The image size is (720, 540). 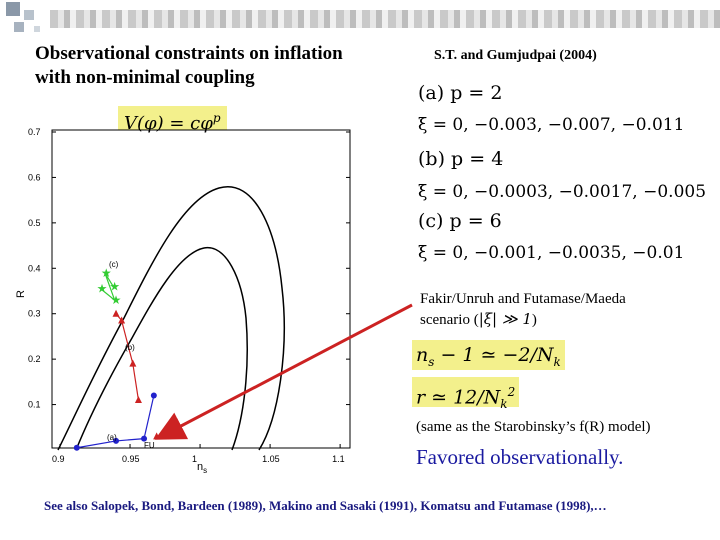 What do you see at coordinates (21, 294) in the screenshot?
I see `y-axis-label: R` at bounding box center [21, 294].